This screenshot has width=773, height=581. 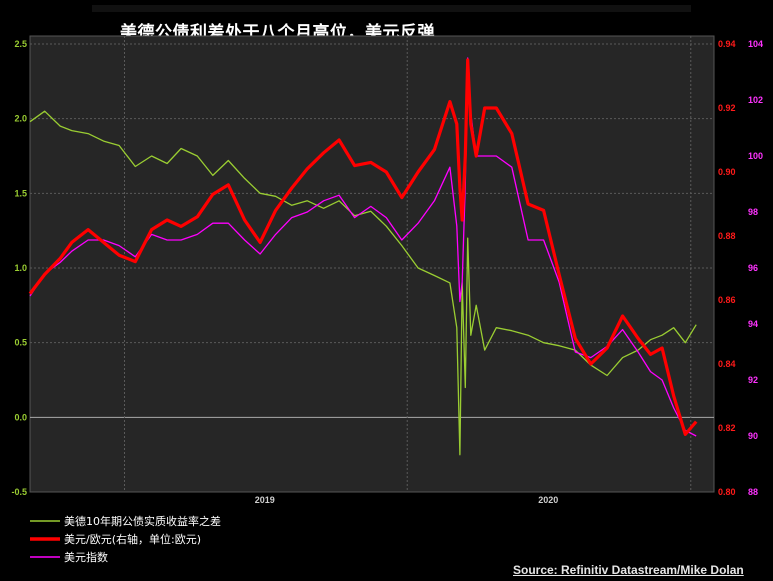 I want to click on right2-tick-label: 98, so click(x=753, y=212).